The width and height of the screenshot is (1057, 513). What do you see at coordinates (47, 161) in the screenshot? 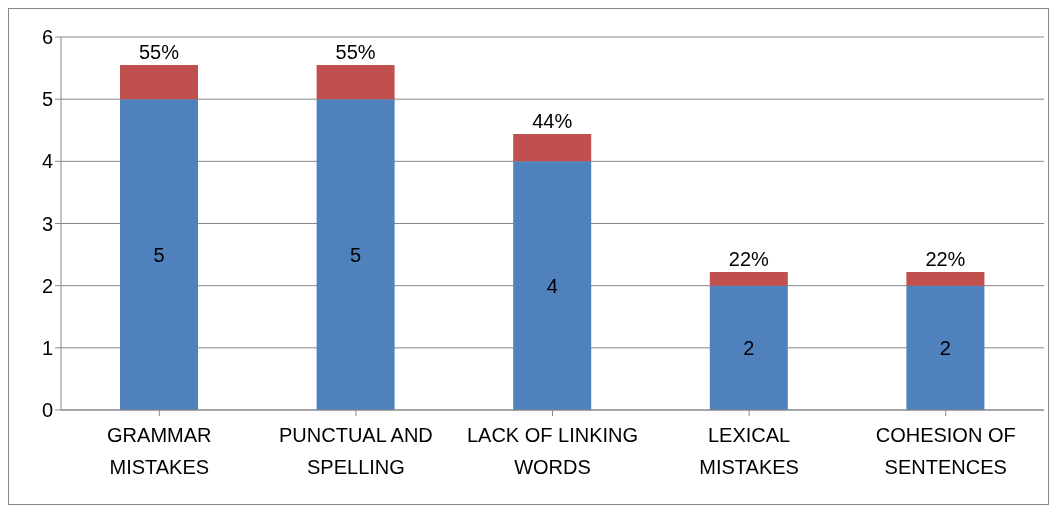
I see `y-tick-label: 4` at bounding box center [47, 161].